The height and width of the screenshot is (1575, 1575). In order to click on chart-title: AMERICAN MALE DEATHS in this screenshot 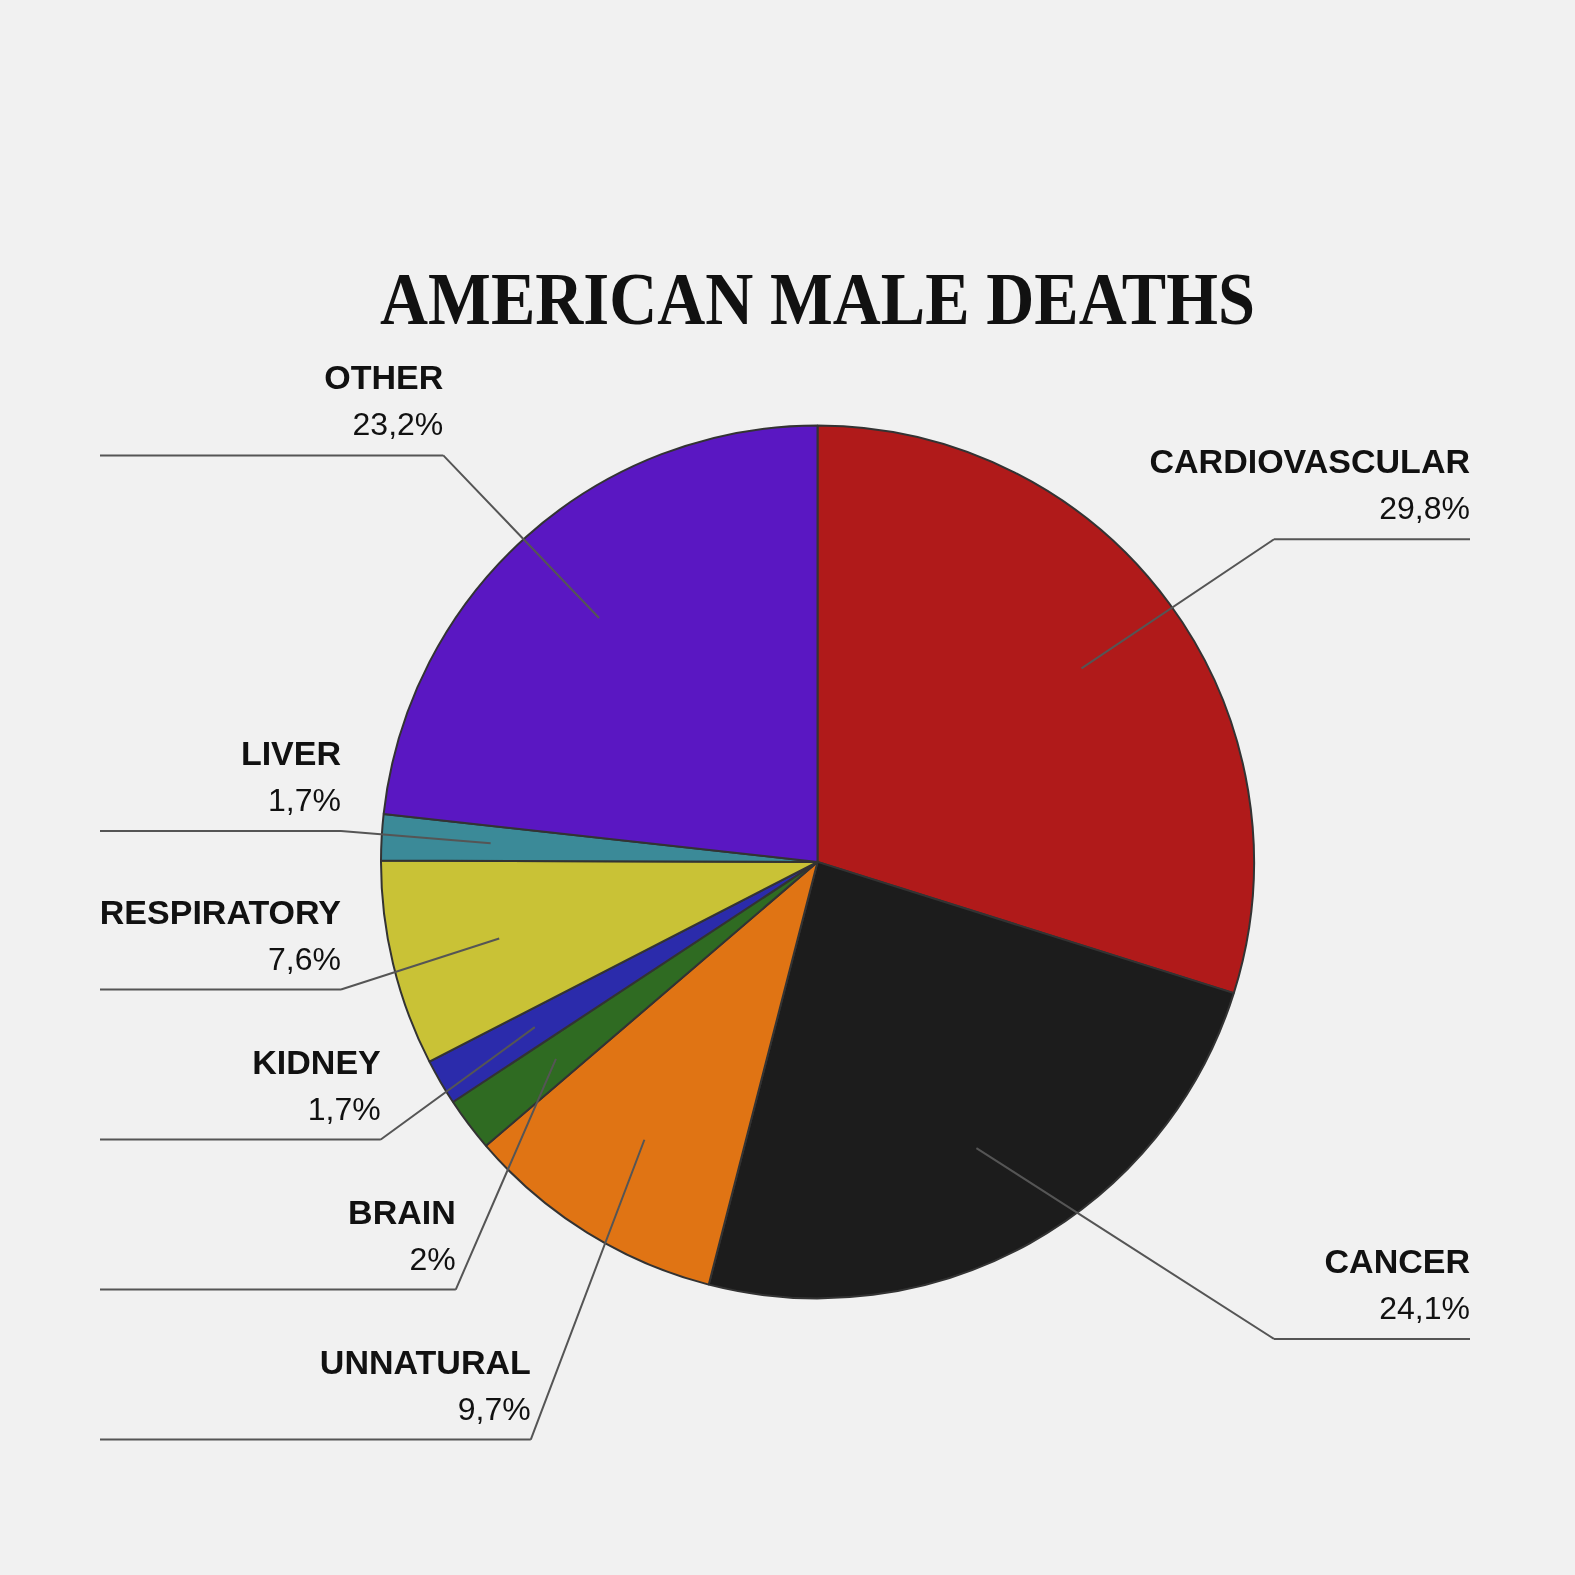, I will do `click(817, 298)`.